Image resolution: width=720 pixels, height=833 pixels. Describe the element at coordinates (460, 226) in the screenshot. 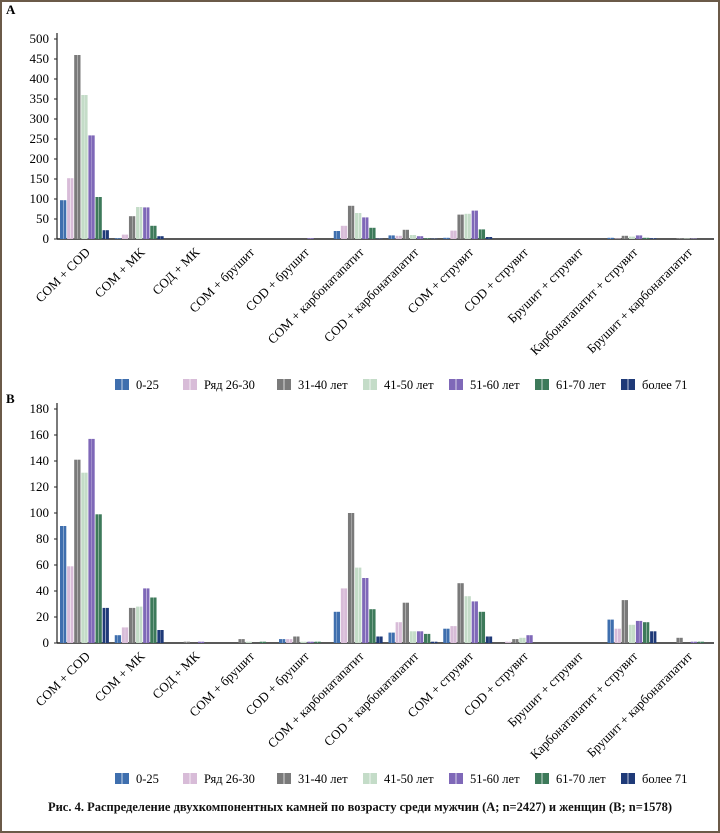

I see `bar-31-40-лет-7` at that location.